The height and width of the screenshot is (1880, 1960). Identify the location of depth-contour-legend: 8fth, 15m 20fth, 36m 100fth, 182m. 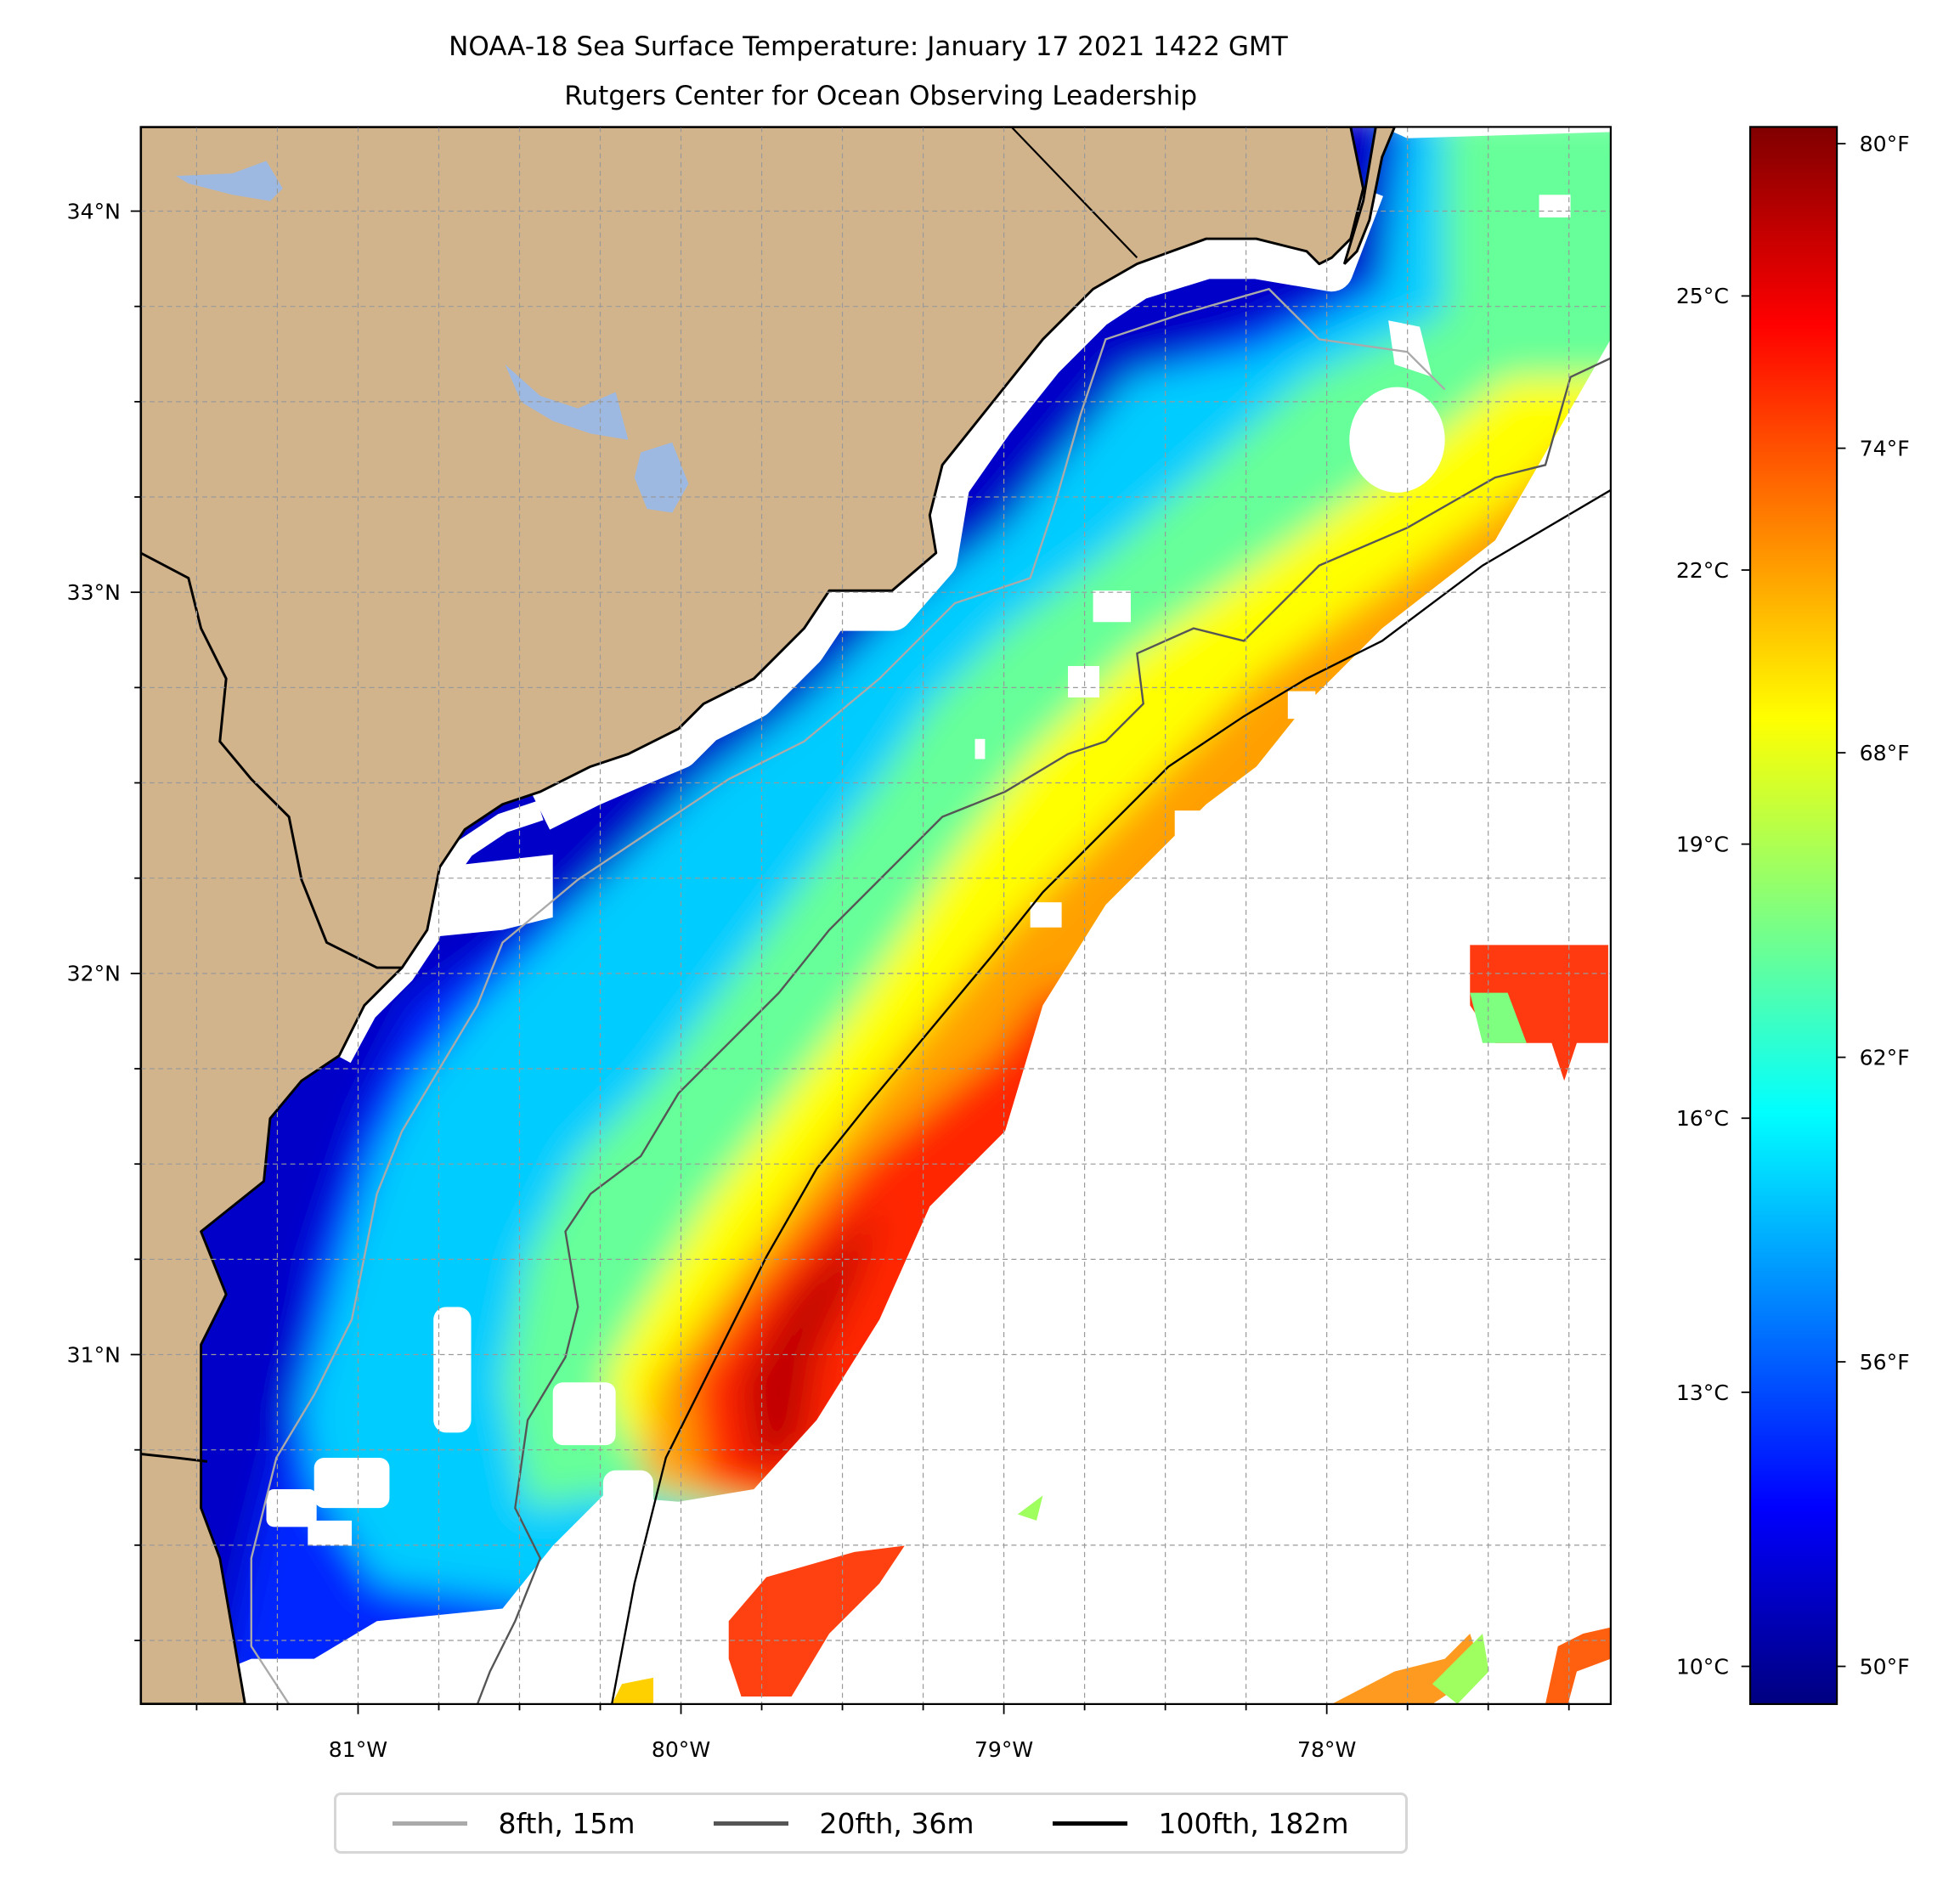
(871, 1823).